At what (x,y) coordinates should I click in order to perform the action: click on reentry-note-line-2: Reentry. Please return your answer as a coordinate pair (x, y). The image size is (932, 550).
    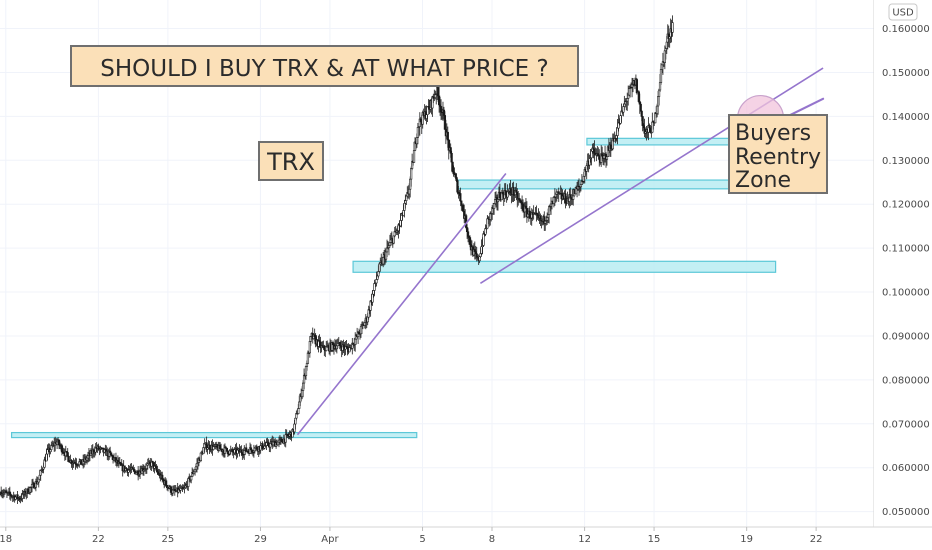
    Looking at the image, I should click on (778, 157).